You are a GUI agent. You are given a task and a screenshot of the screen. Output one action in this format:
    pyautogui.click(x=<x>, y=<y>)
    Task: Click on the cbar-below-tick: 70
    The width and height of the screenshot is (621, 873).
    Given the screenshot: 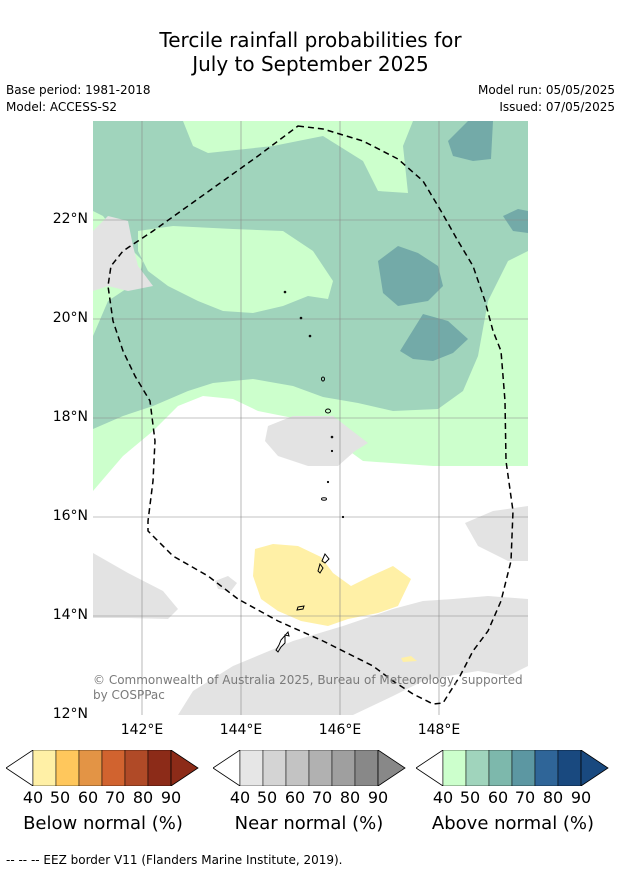 What is the action you would take?
    pyautogui.click(x=115, y=797)
    